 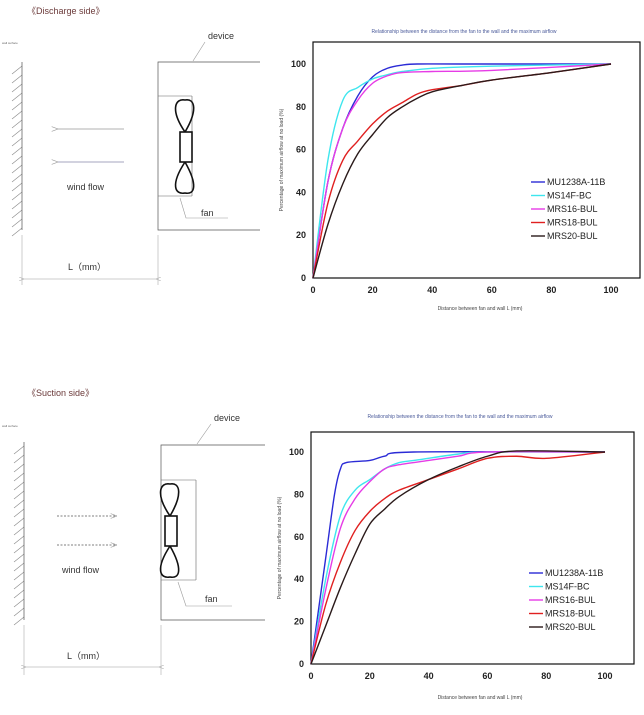 What do you see at coordinates (60, 393) in the screenshot?
I see `section-label: 《Suction side》` at bounding box center [60, 393].